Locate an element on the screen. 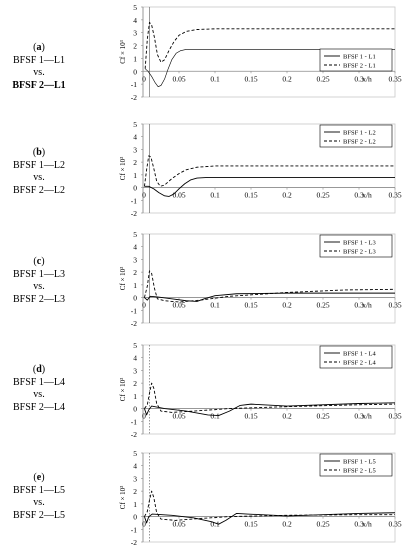 This screenshot has width=418, height=550. panel-letter: b is located at coordinates (39, 152).